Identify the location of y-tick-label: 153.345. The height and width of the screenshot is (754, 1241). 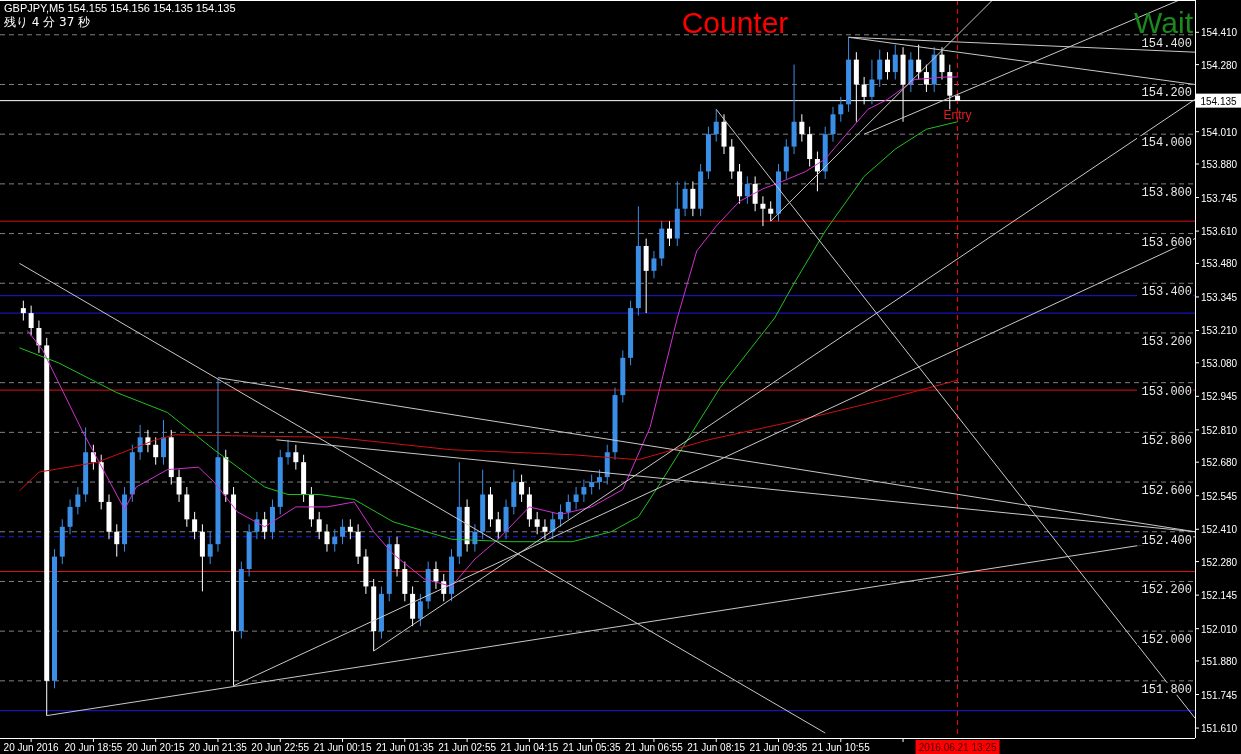
(1219, 297).